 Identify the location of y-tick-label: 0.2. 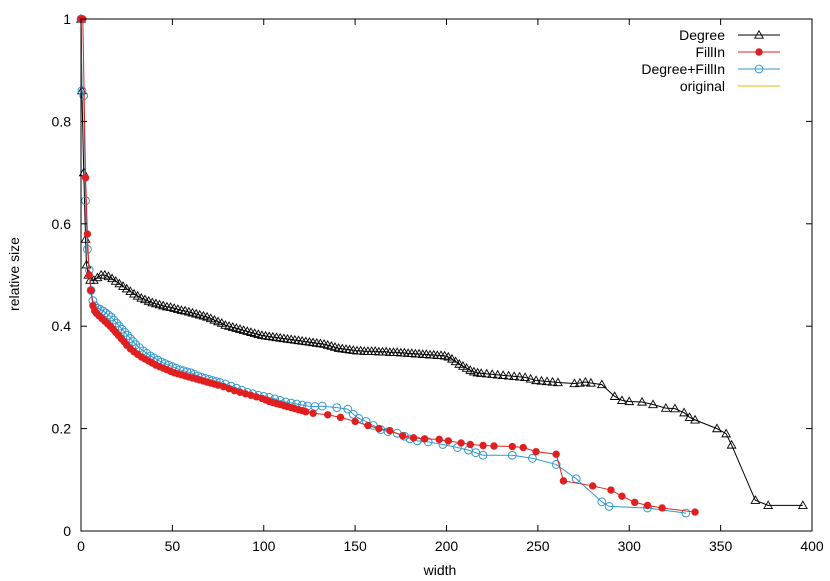
(62, 429).